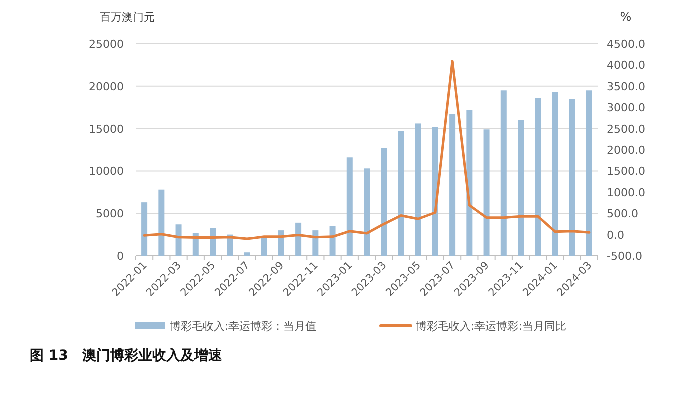  Describe the element at coordinates (106, 44) in the screenshot. I see `y-tick-label: 25000` at that location.